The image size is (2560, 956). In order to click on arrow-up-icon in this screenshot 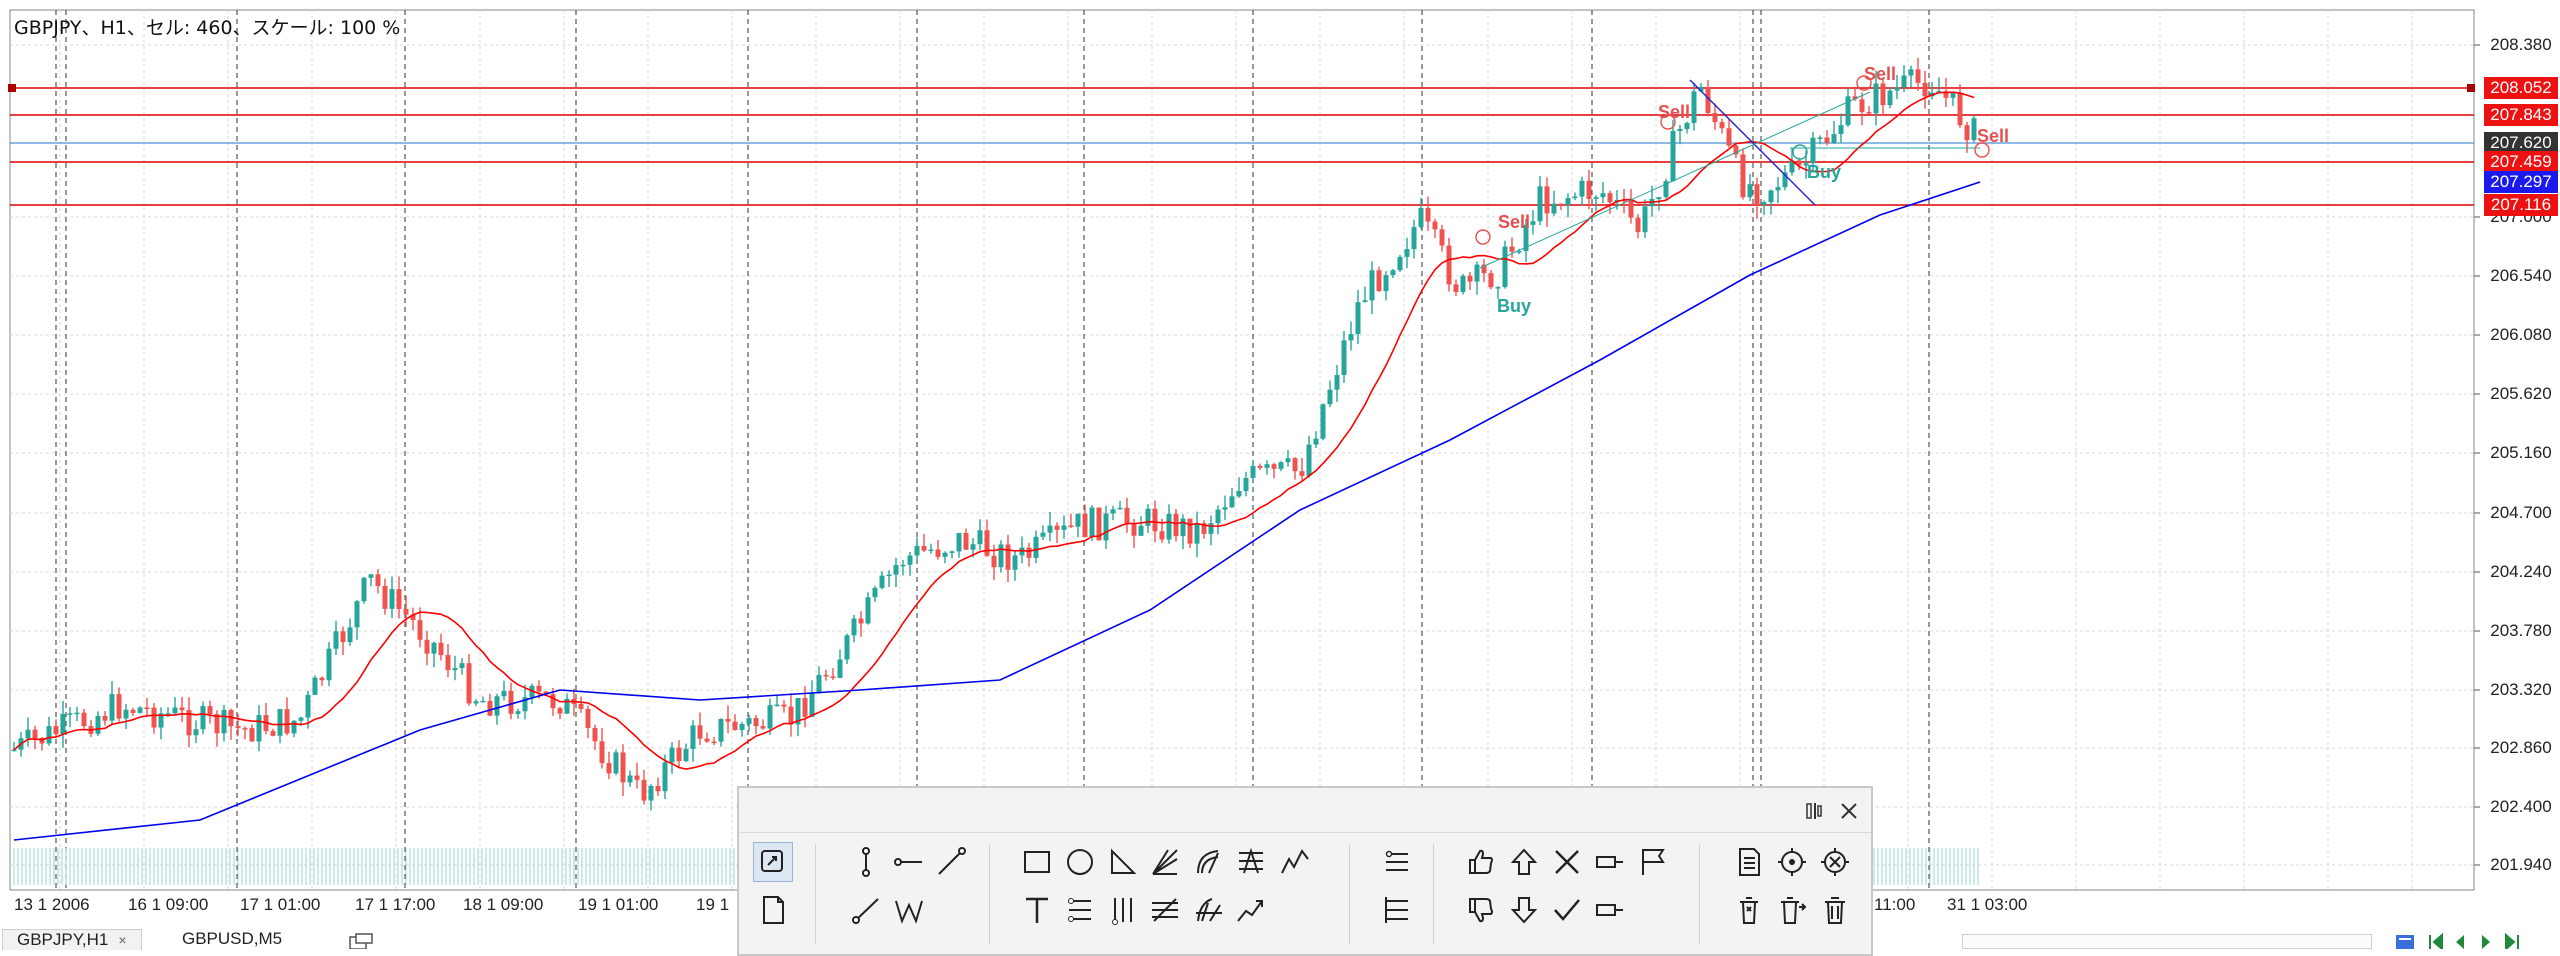, I will do `click(1524, 862)`.